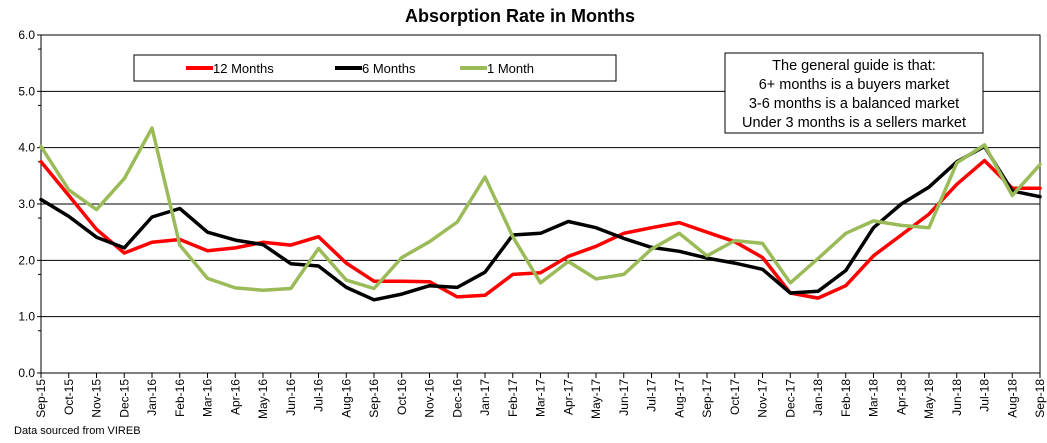 Image resolution: width=1047 pixels, height=443 pixels. I want to click on x-tick-label: Jun-17, so click(624, 397).